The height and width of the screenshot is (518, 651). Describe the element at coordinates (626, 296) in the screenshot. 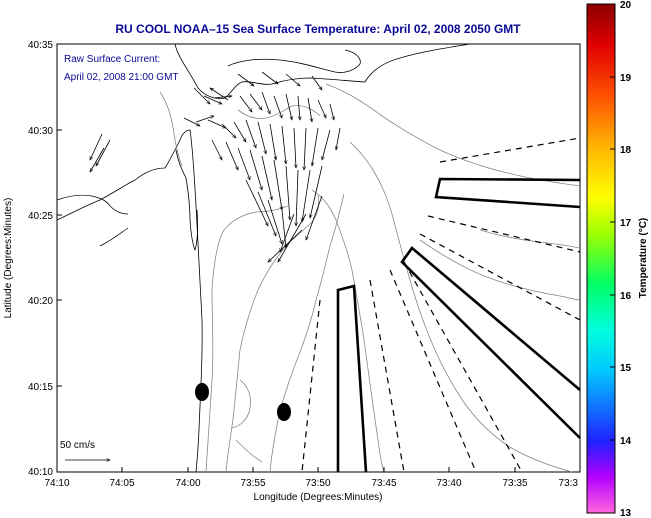

I see `colorbar-tick-label: 16` at that location.